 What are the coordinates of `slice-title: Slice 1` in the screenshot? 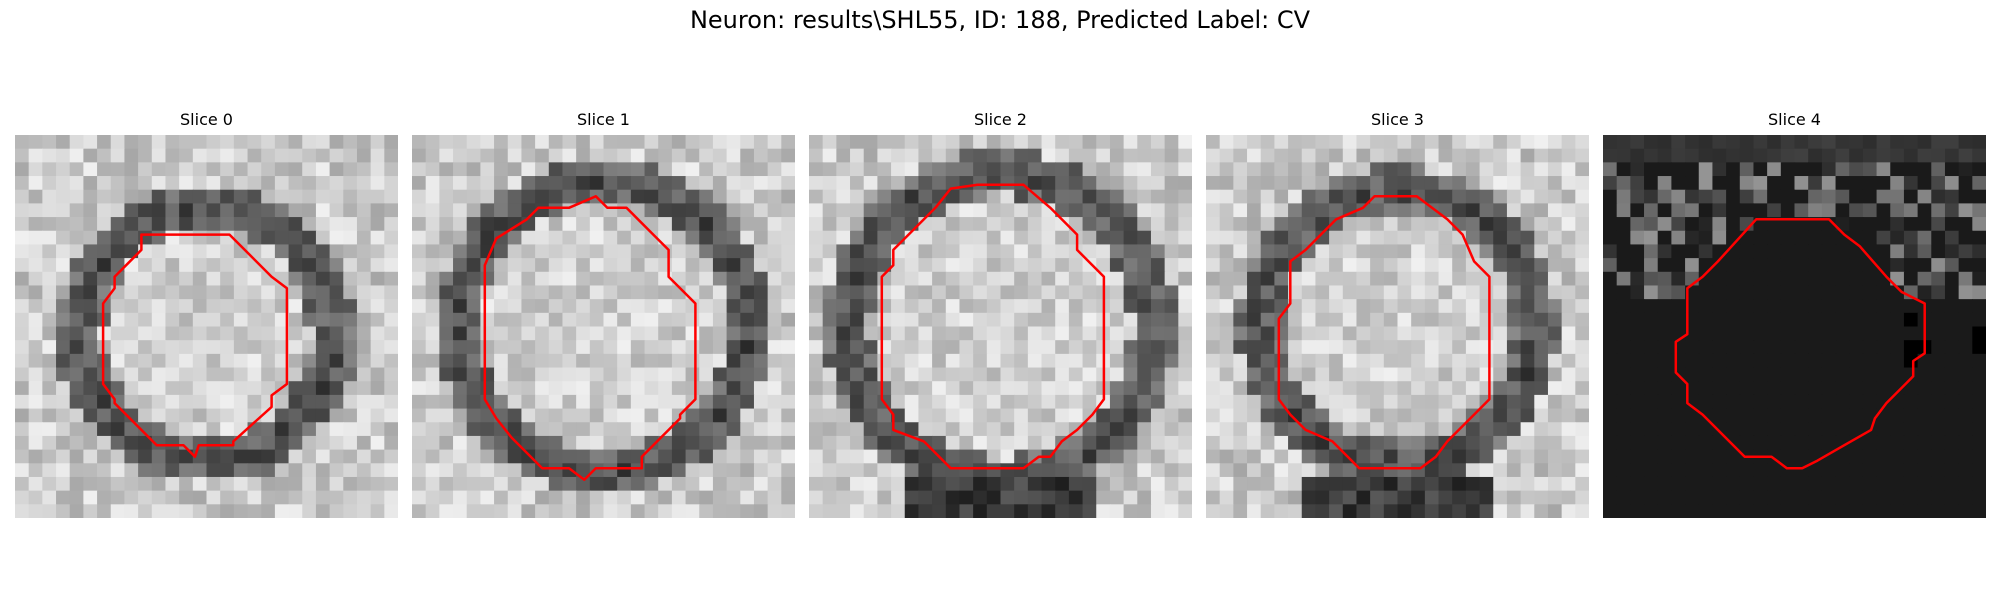 It's located at (603, 119).